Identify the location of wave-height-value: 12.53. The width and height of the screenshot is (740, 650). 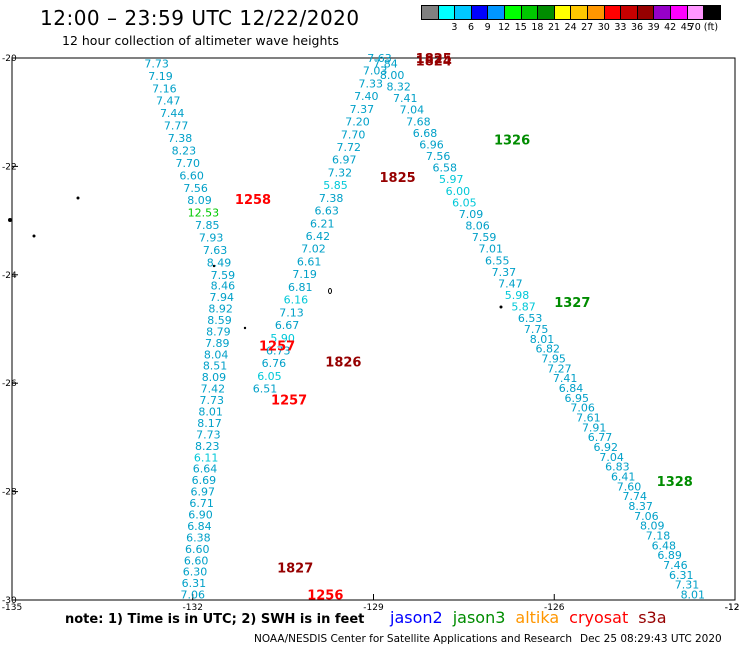
(204, 213).